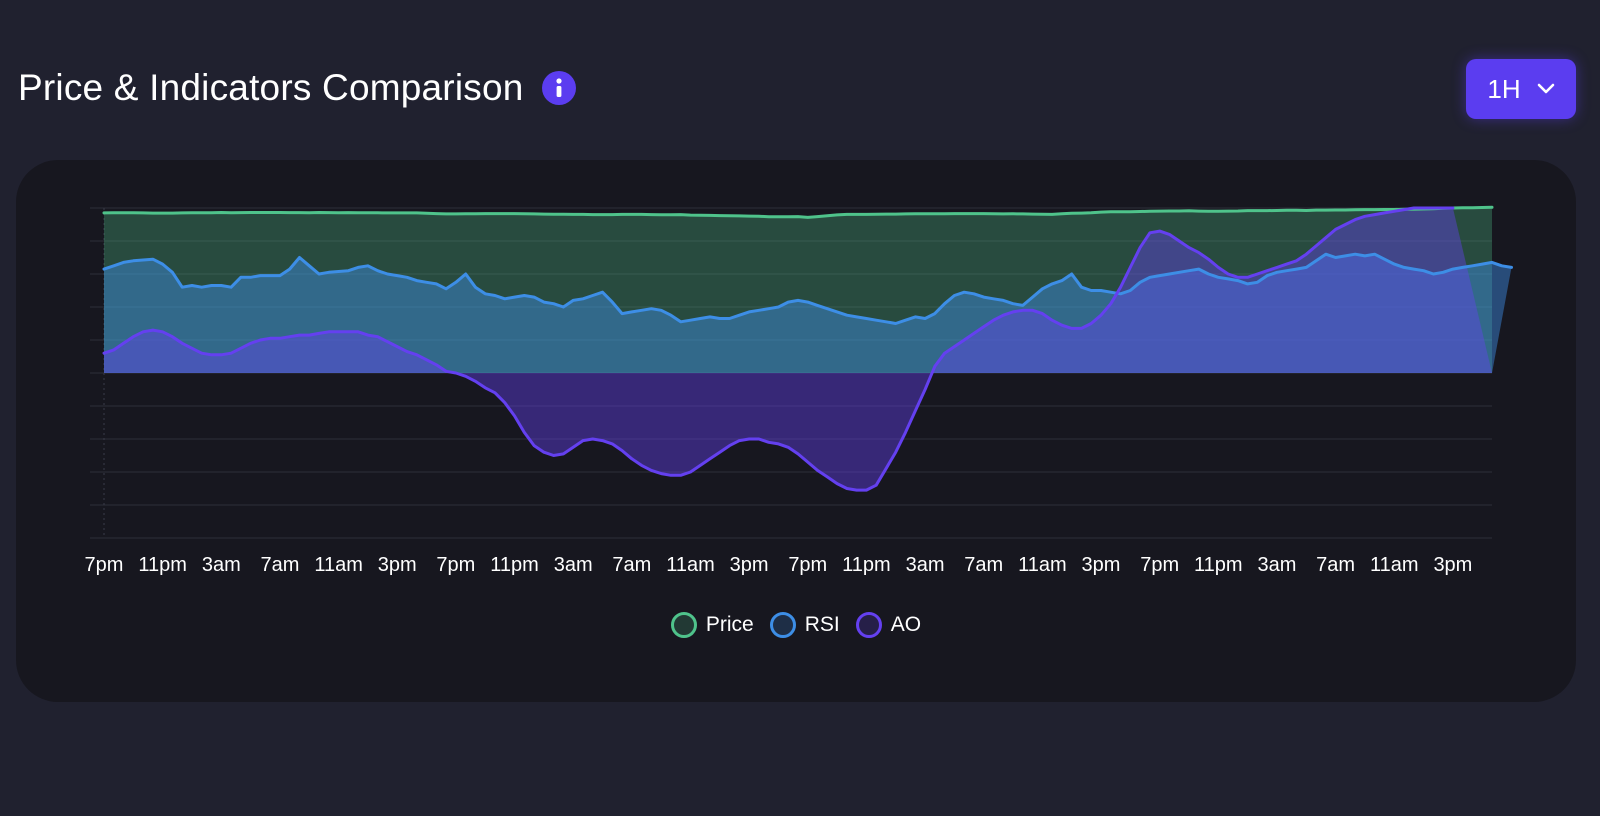  I want to click on line-price, so click(798, 212).